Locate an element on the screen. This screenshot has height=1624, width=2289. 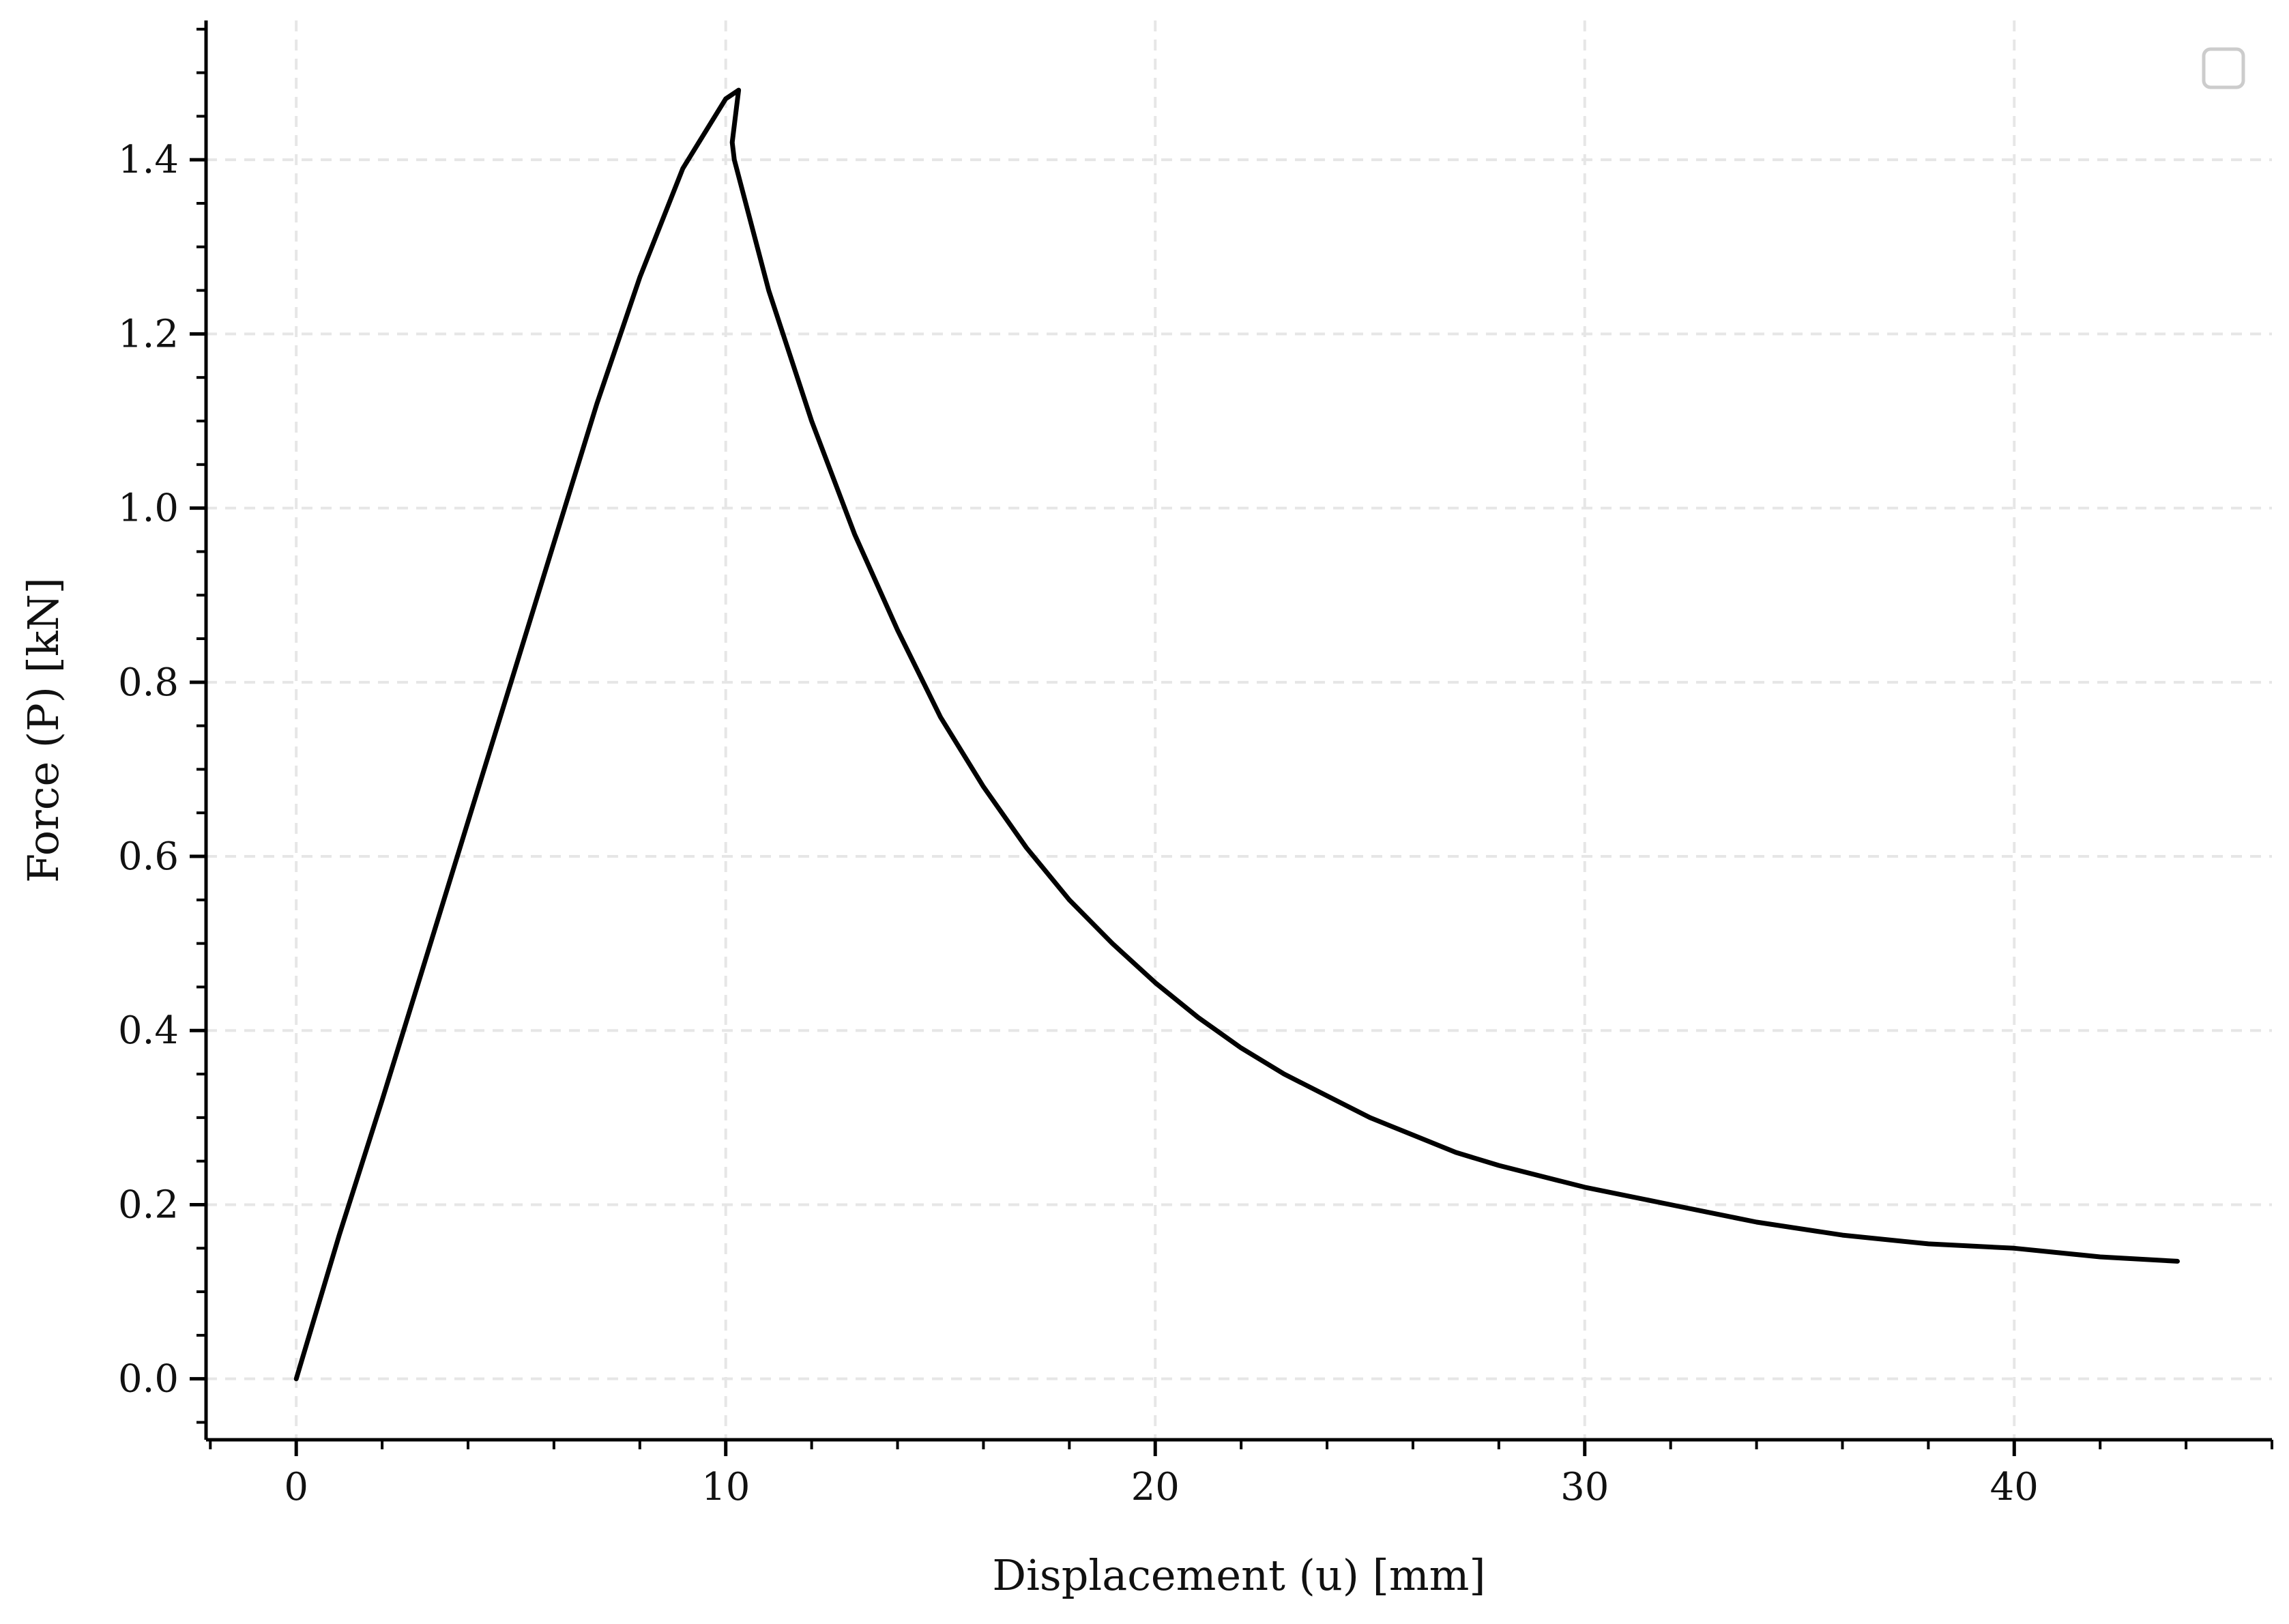
x-axis-title: Displacement (u) [mm] is located at coordinates (1238, 1575).